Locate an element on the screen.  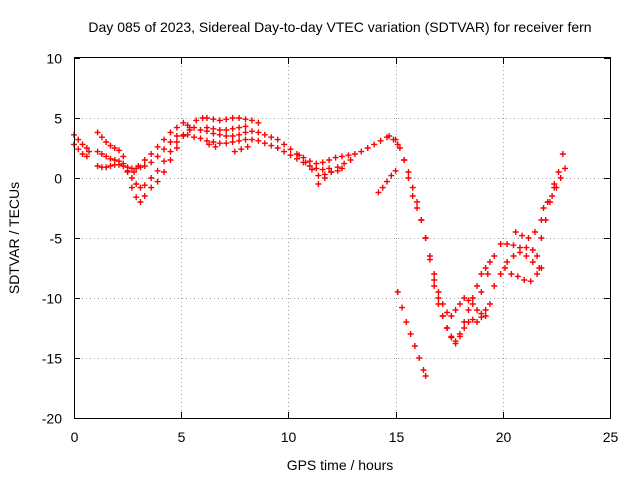
series-track-H is located at coordinates (258, 152).